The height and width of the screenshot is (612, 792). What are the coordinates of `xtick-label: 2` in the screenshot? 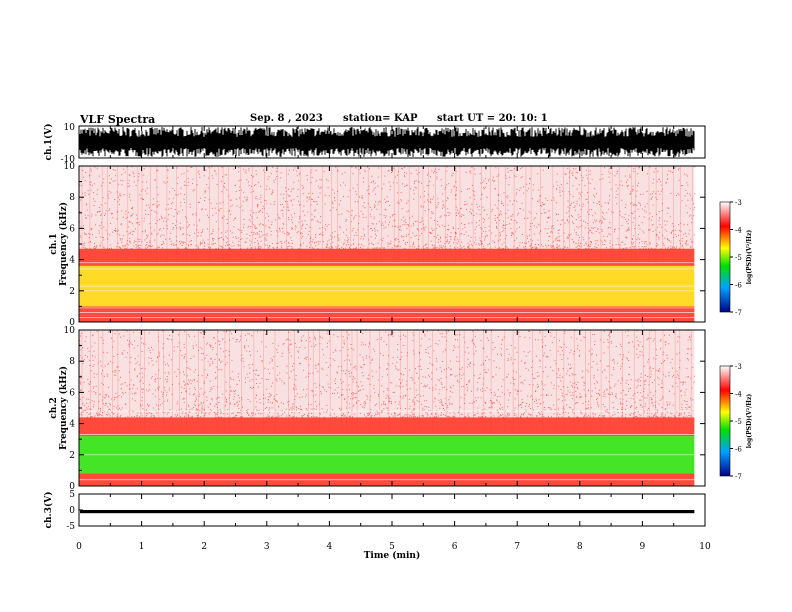 It's located at (204, 547).